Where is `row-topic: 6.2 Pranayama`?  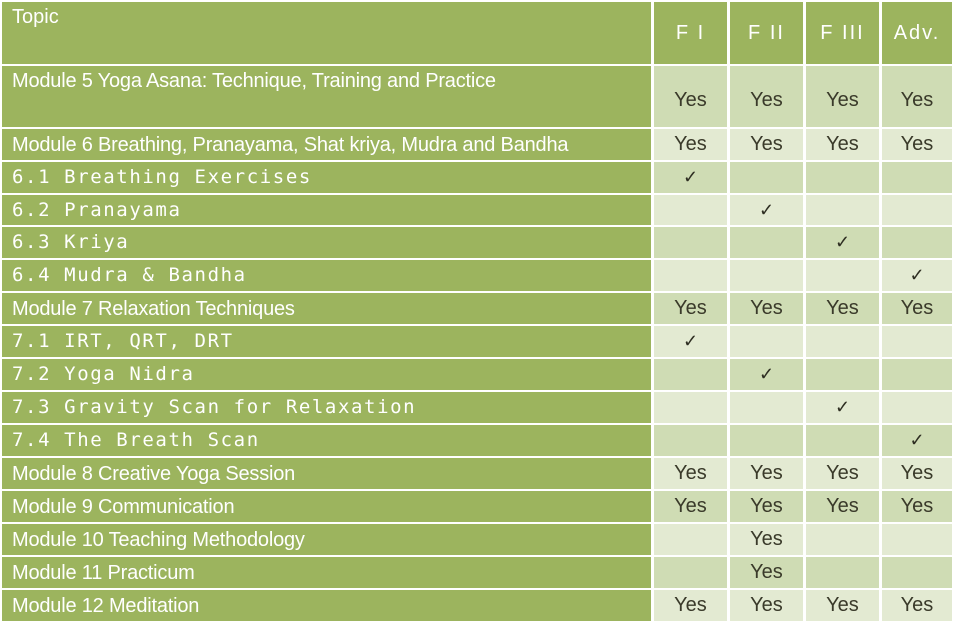 row-topic: 6.2 Pranayama is located at coordinates (326, 210).